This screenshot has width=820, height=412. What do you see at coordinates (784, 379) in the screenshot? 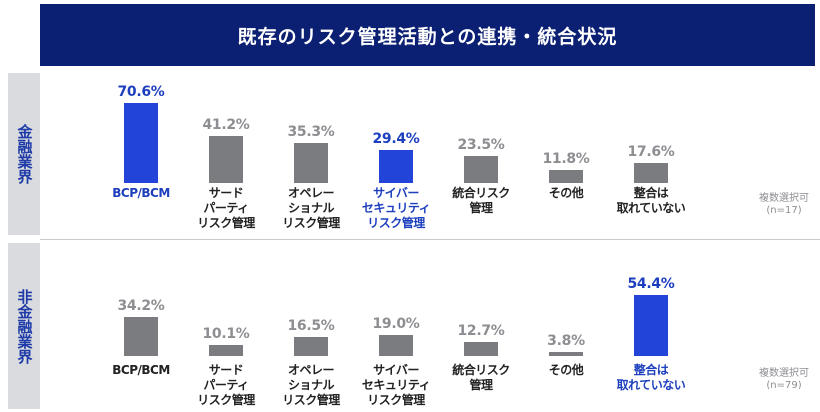
I see `note-nonfinancial: 複数選択可 (n=79)` at bounding box center [784, 379].